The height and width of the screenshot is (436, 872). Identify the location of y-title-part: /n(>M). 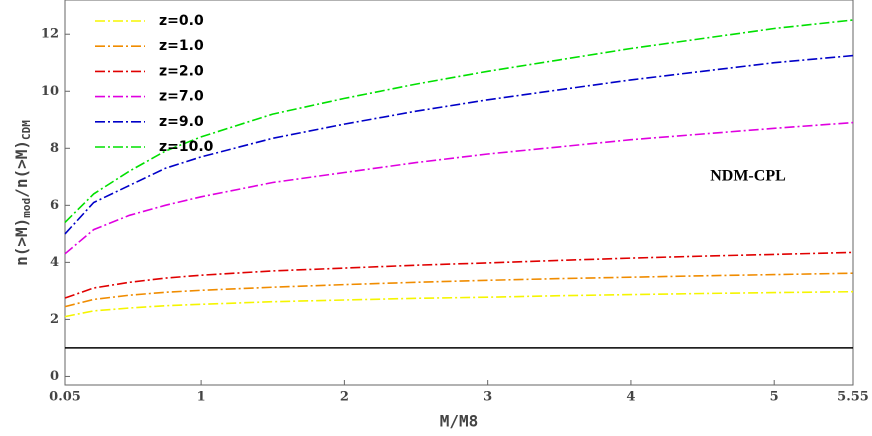
(21, 169).